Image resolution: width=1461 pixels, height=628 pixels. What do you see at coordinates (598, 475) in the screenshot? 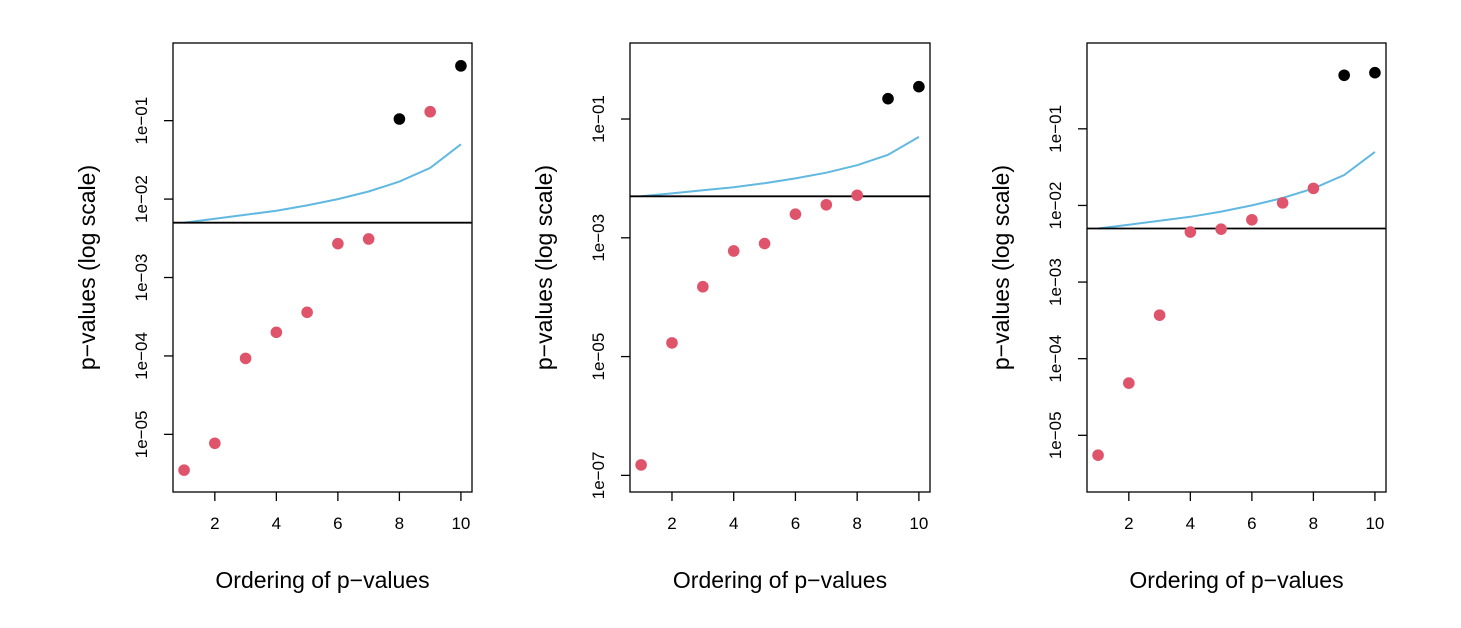
I see `y-tick-label: 1e−07` at bounding box center [598, 475].